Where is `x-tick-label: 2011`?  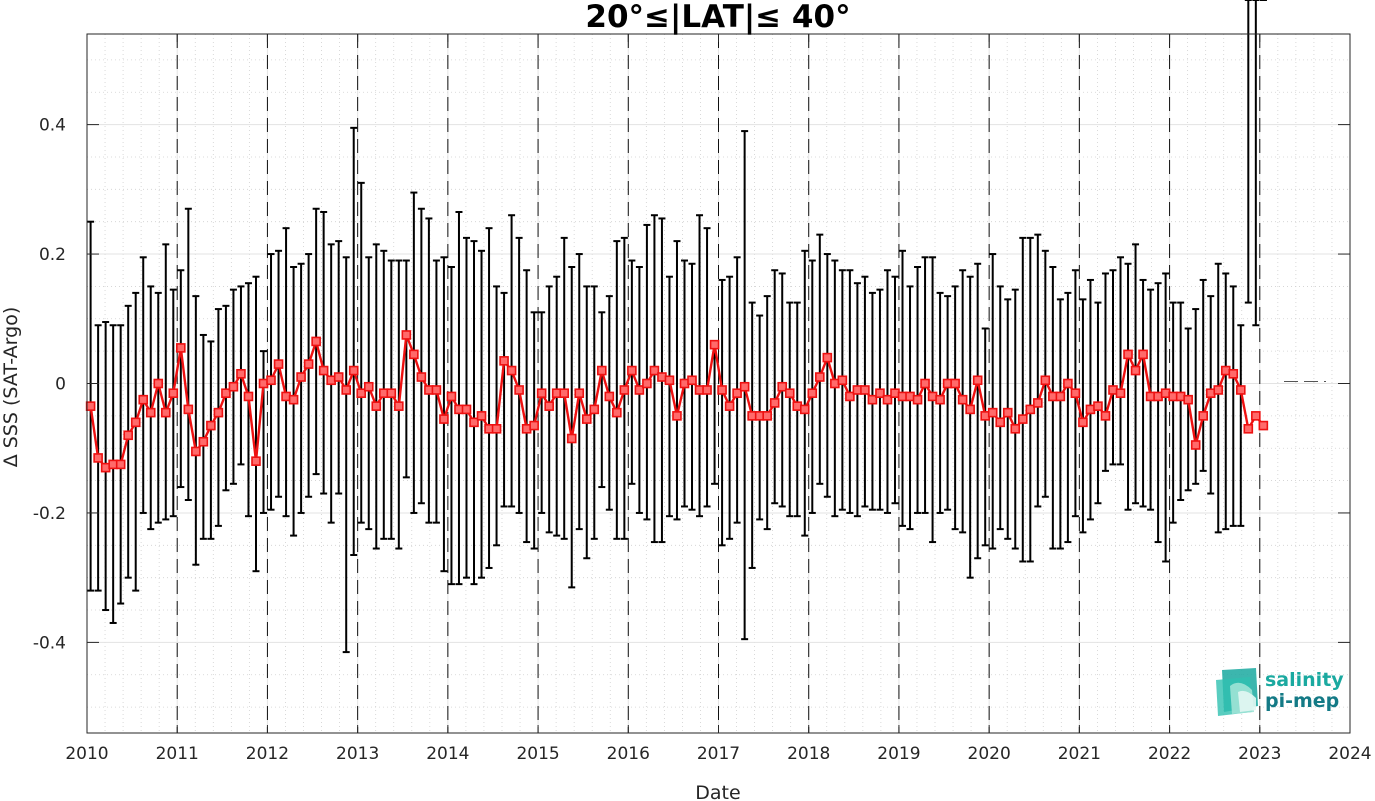 x-tick-label: 2011 is located at coordinates (177, 754).